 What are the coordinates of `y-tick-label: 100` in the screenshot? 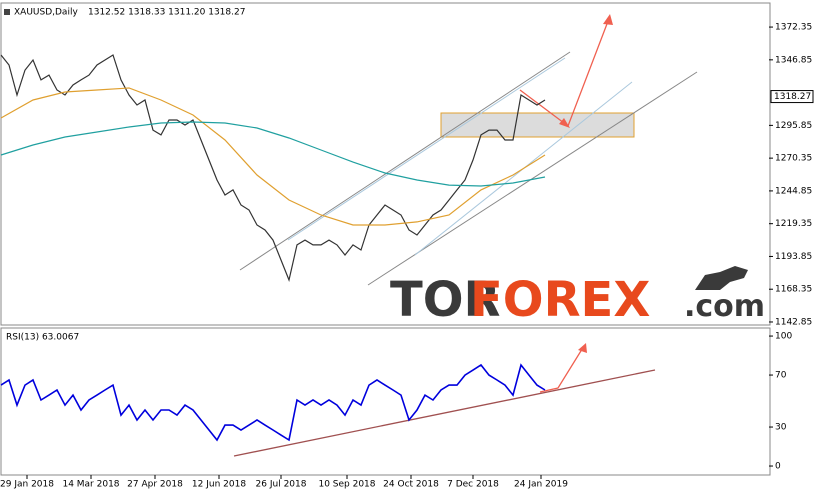 It's located at (783, 337).